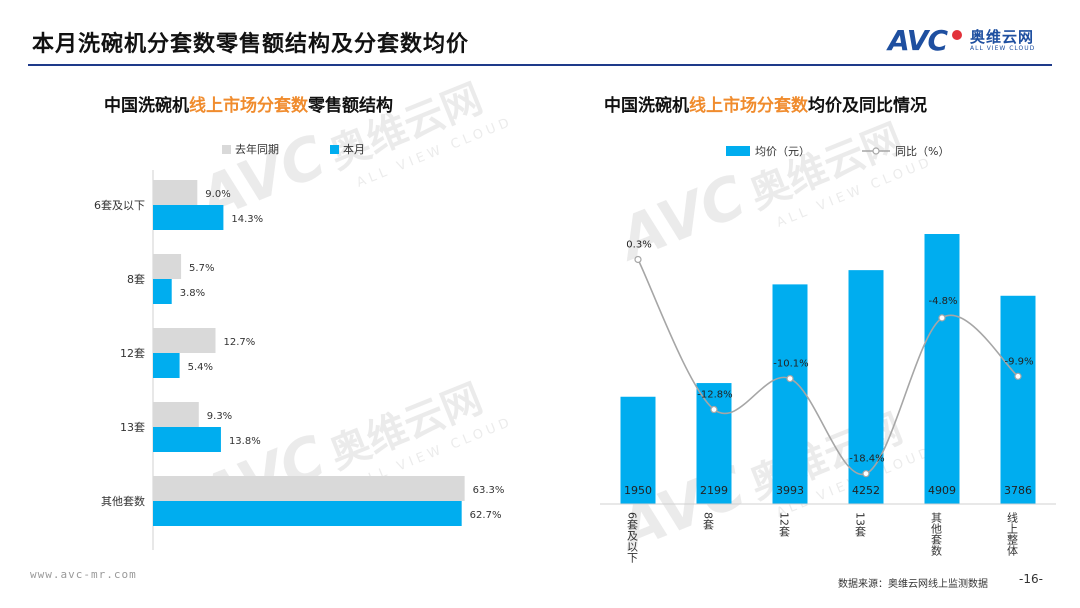  What do you see at coordinates (738, 151) in the screenshot?
I see `legend-swatch-price` at bounding box center [738, 151].